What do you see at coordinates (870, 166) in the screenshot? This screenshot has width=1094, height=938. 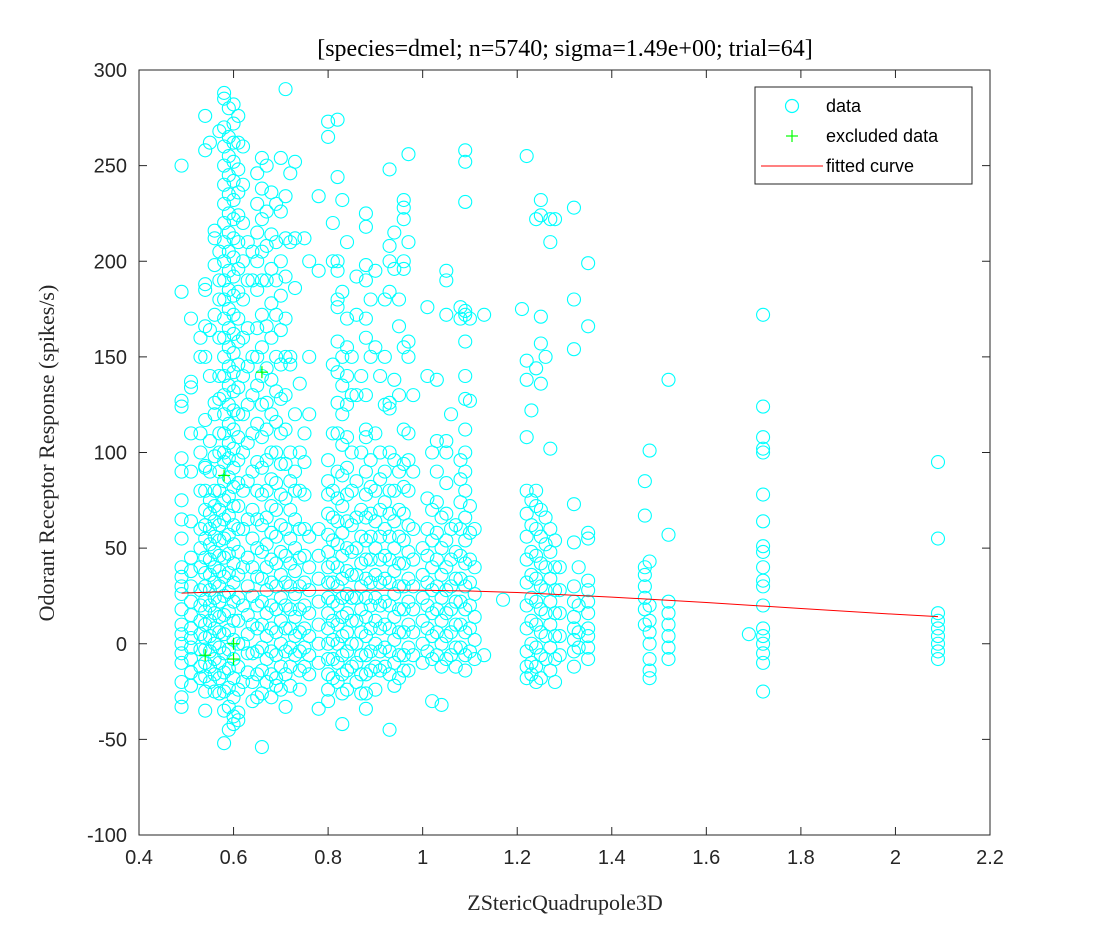 I see `legend-label-fit: fitted curve` at bounding box center [870, 166].